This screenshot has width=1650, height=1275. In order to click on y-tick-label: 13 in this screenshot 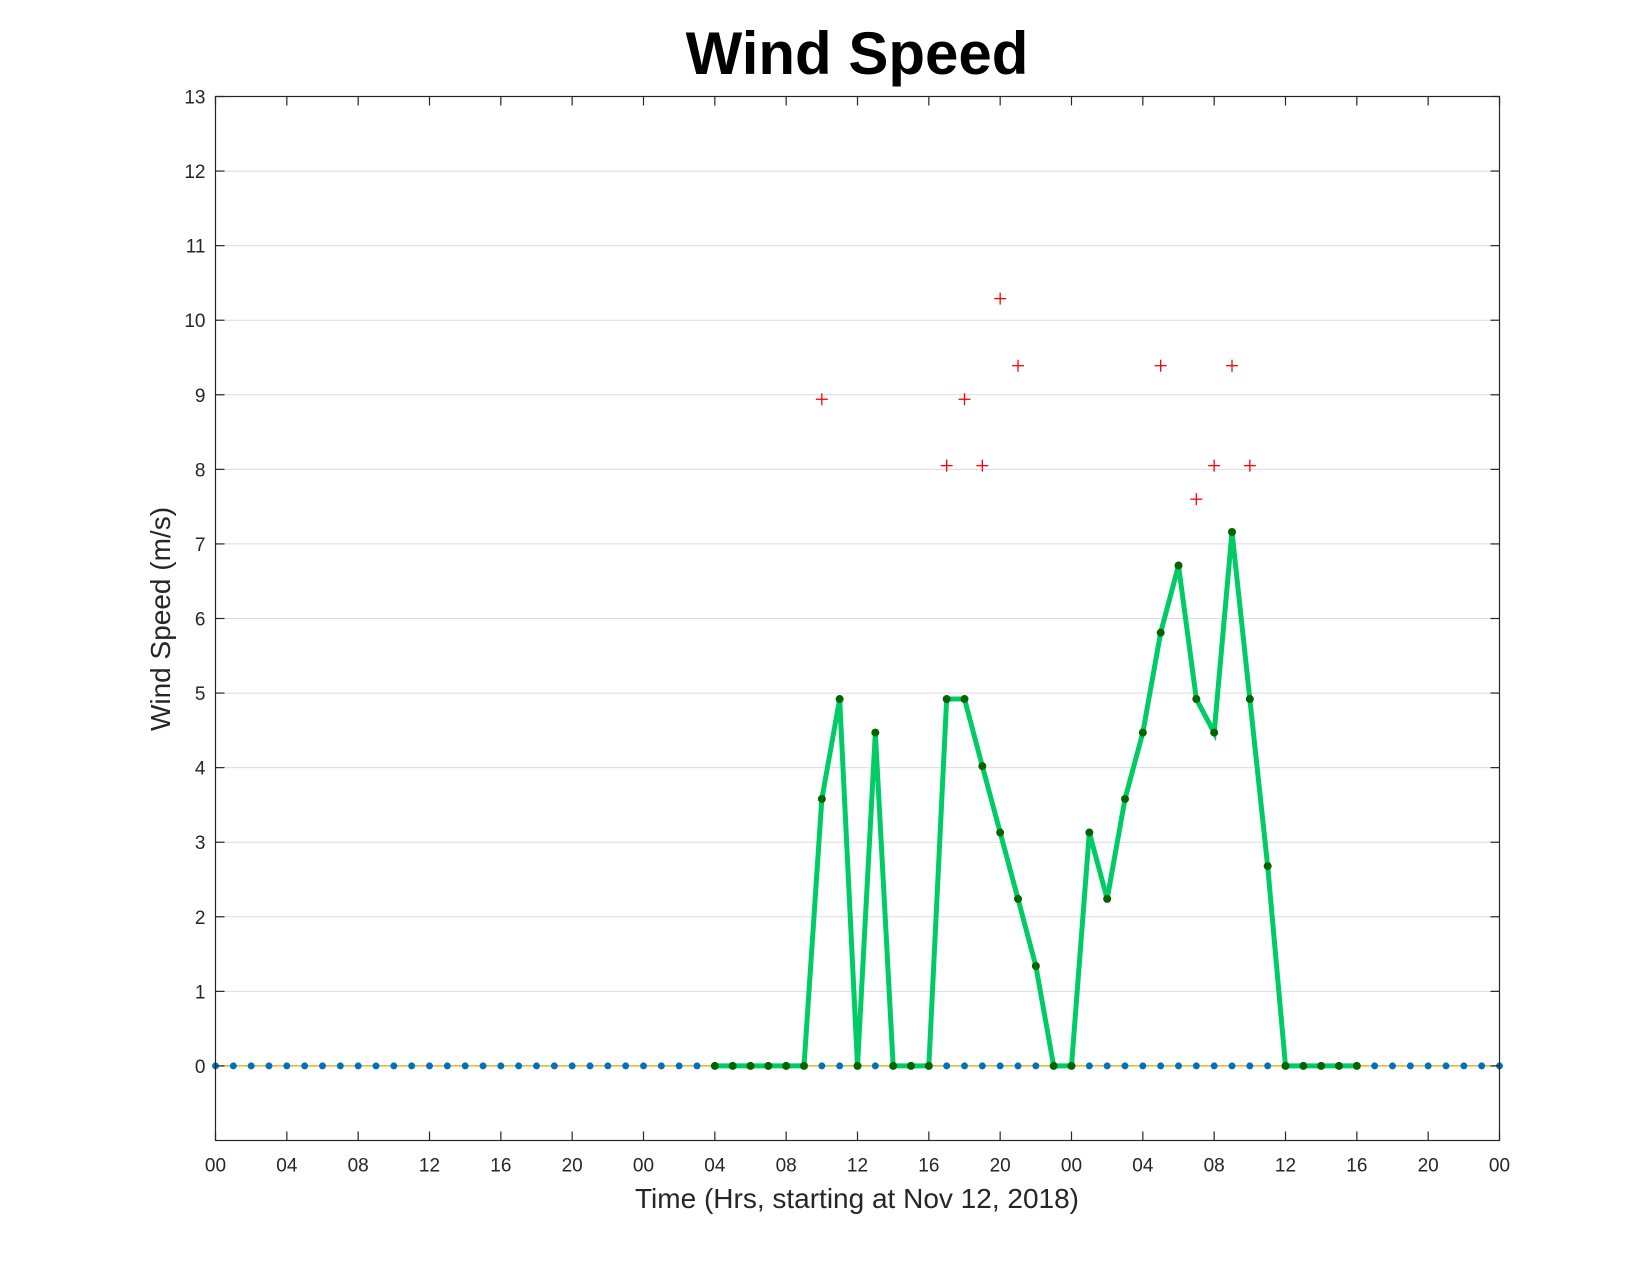, I will do `click(194, 98)`.